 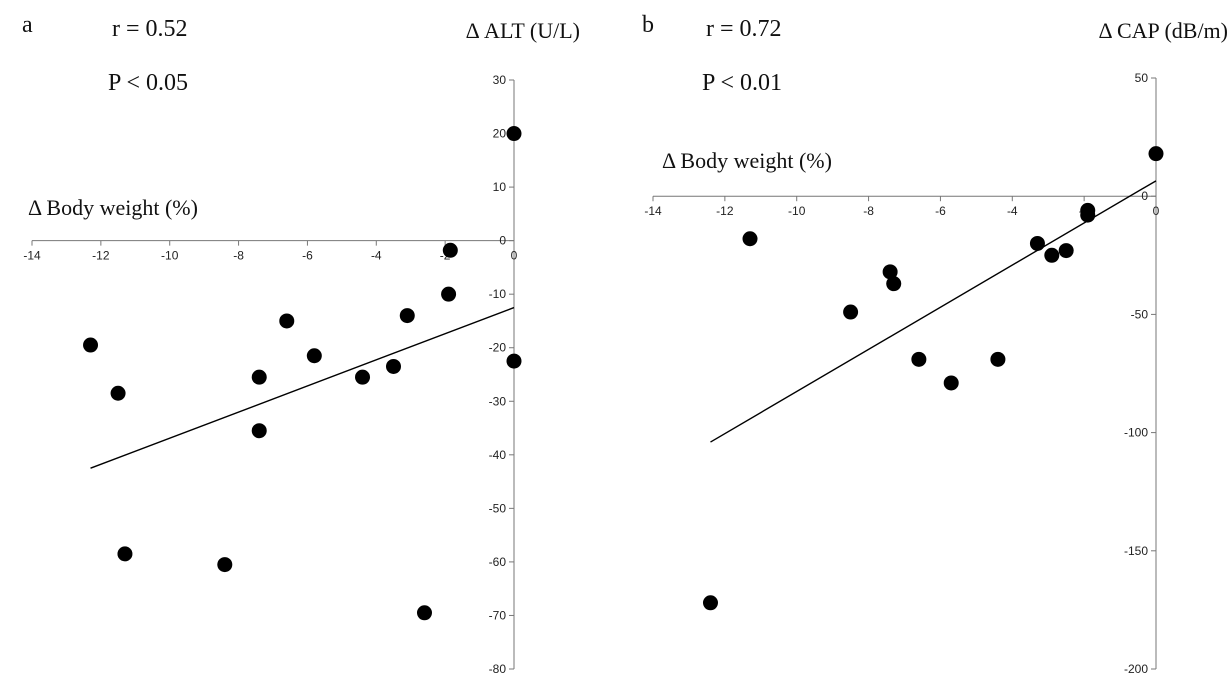 What do you see at coordinates (498, 562) in the screenshot?
I see `panel-a-y-tick-label: -60` at bounding box center [498, 562].